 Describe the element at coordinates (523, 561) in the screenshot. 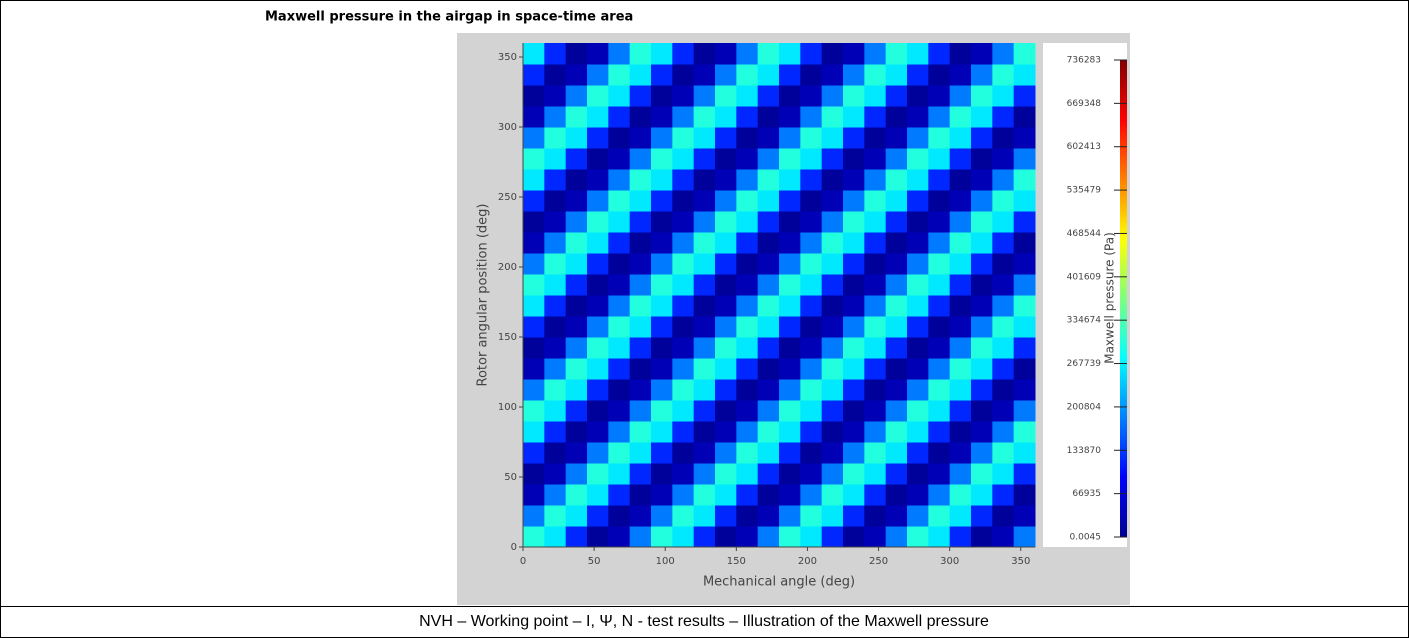

I see `x-tick-label: 0` at that location.